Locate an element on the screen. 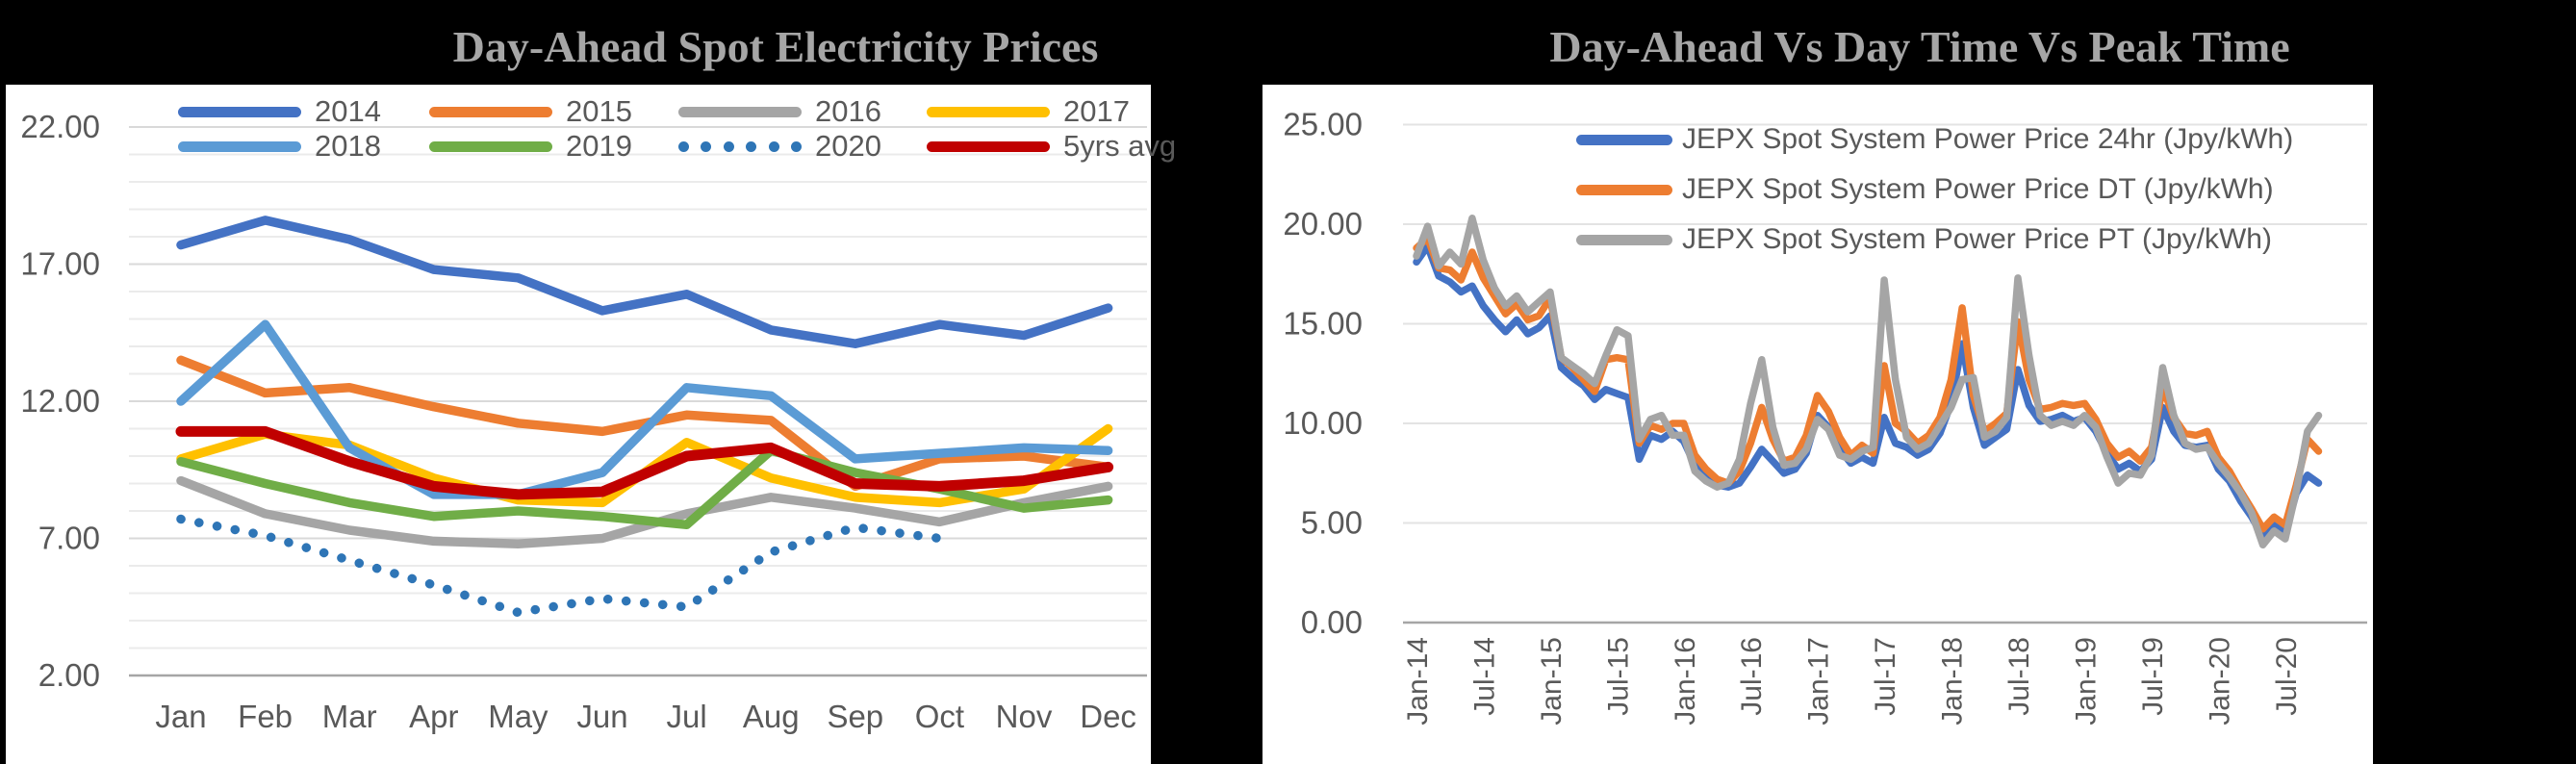 This screenshot has width=2576, height=764. y-axis-tick-label: 25.00 is located at coordinates (1323, 124).